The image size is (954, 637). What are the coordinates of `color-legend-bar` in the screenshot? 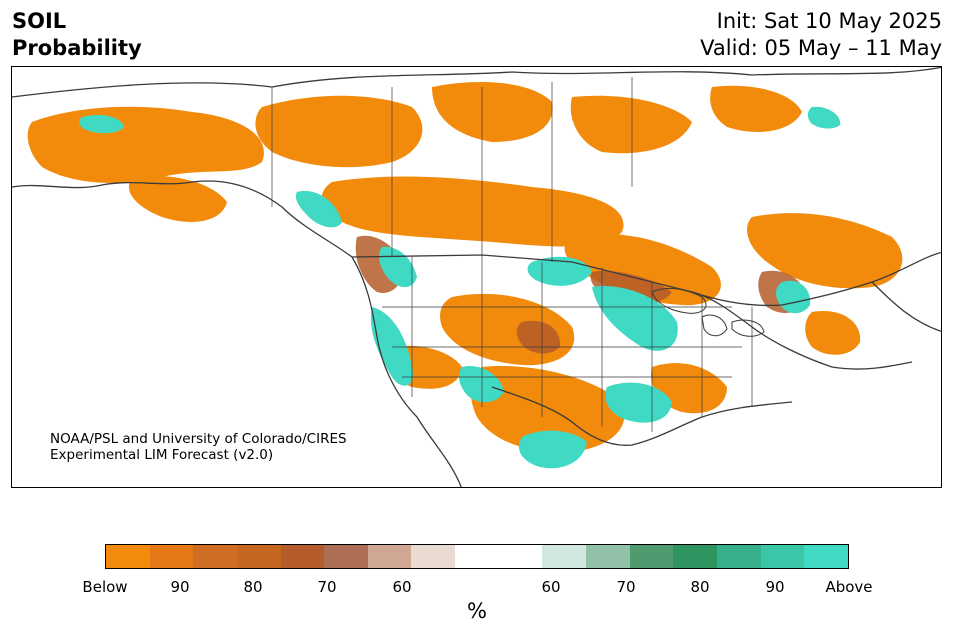 It's located at (477, 556).